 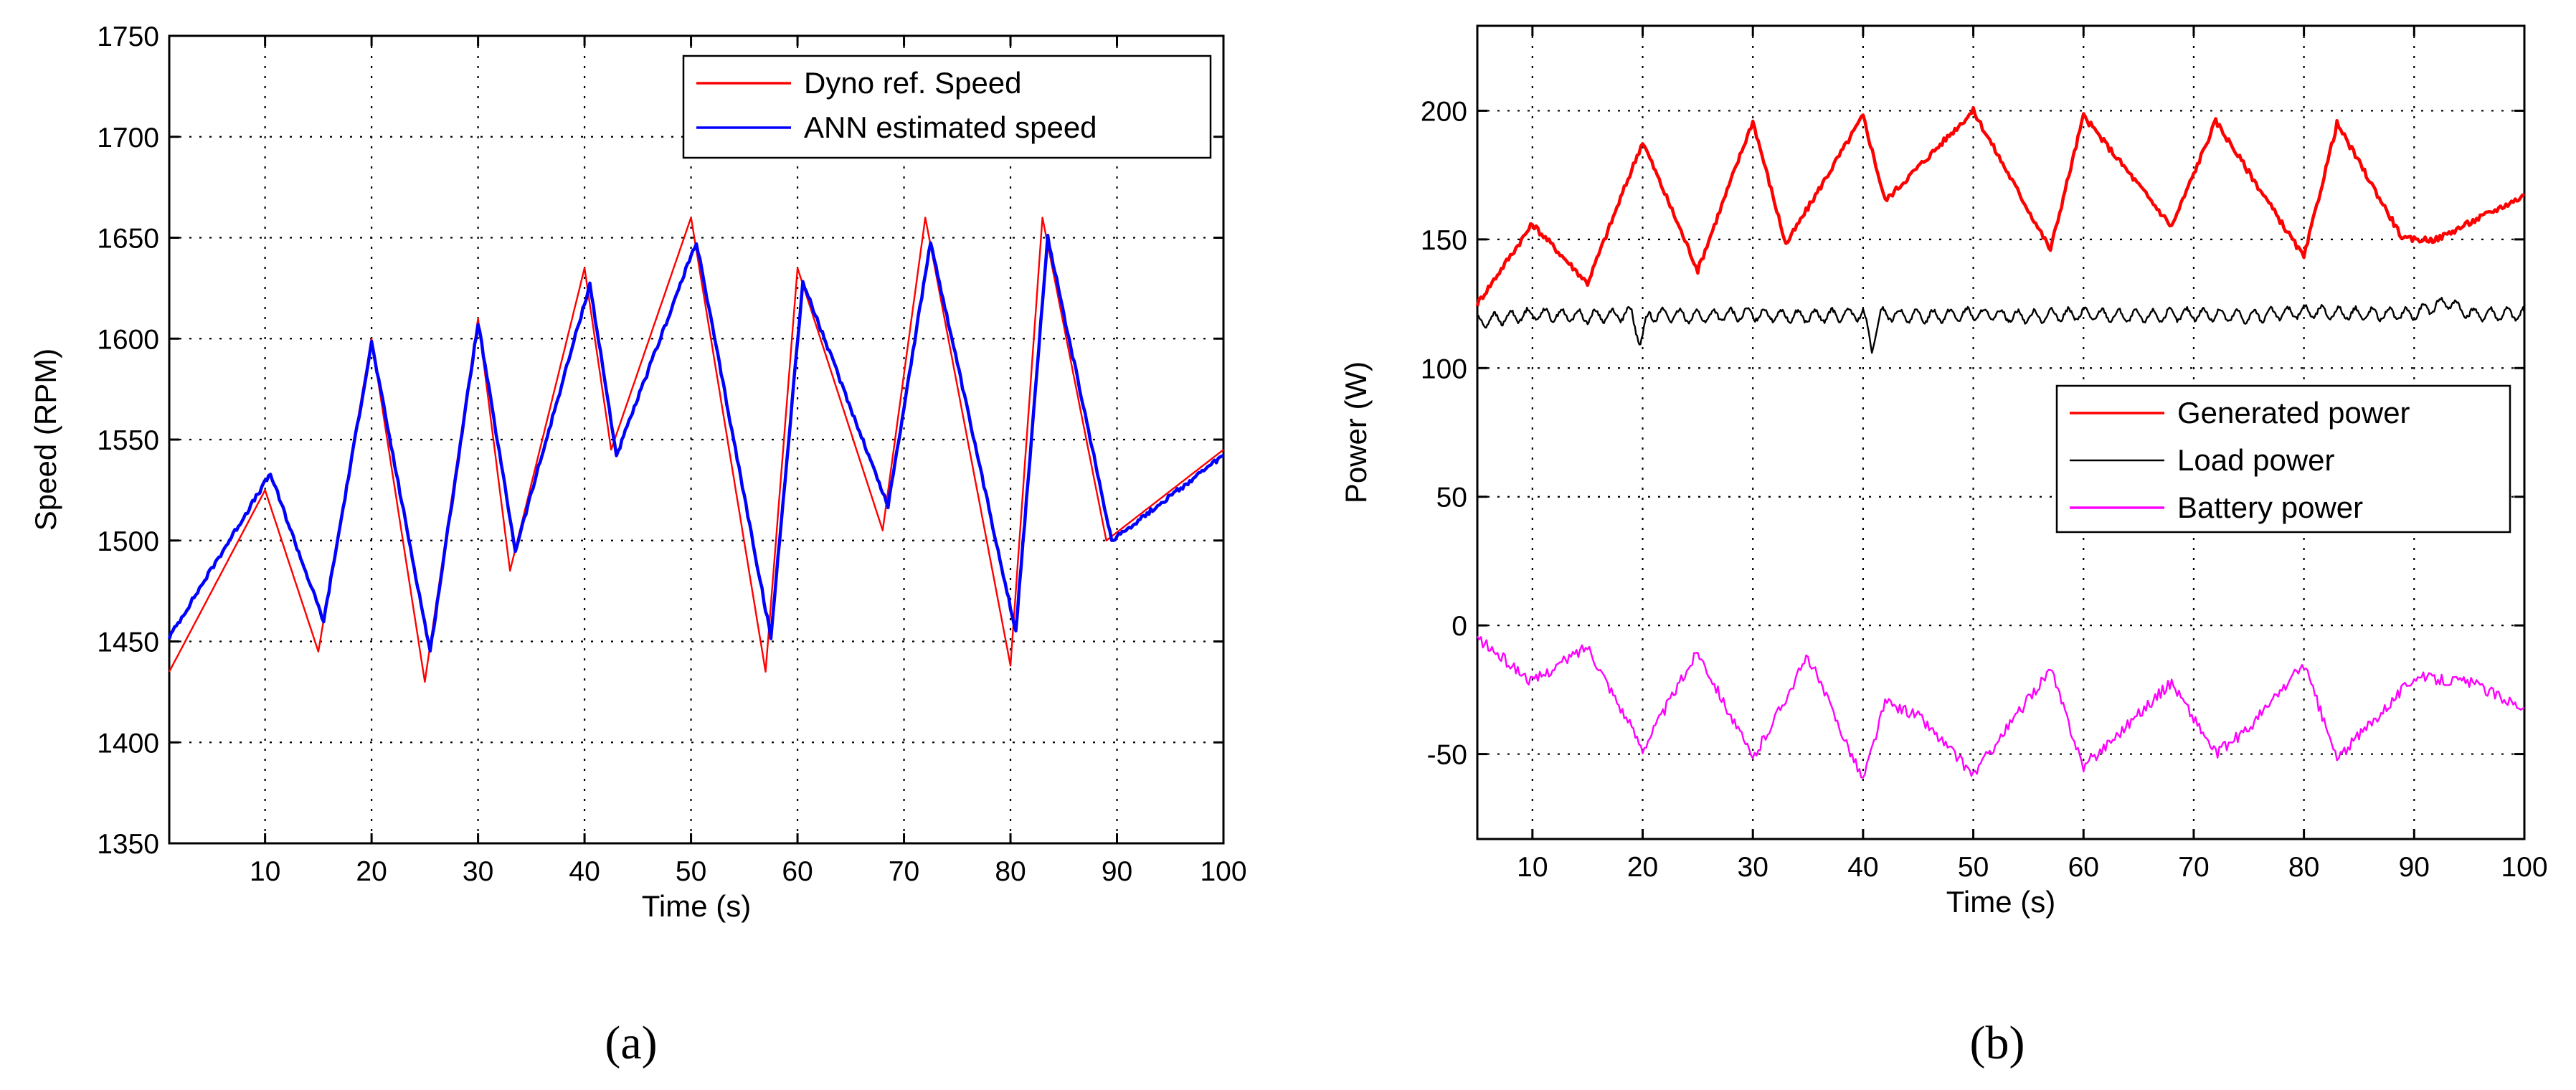 What do you see at coordinates (913, 83) in the screenshot?
I see `legend-entry: Dyno ref. Speed` at bounding box center [913, 83].